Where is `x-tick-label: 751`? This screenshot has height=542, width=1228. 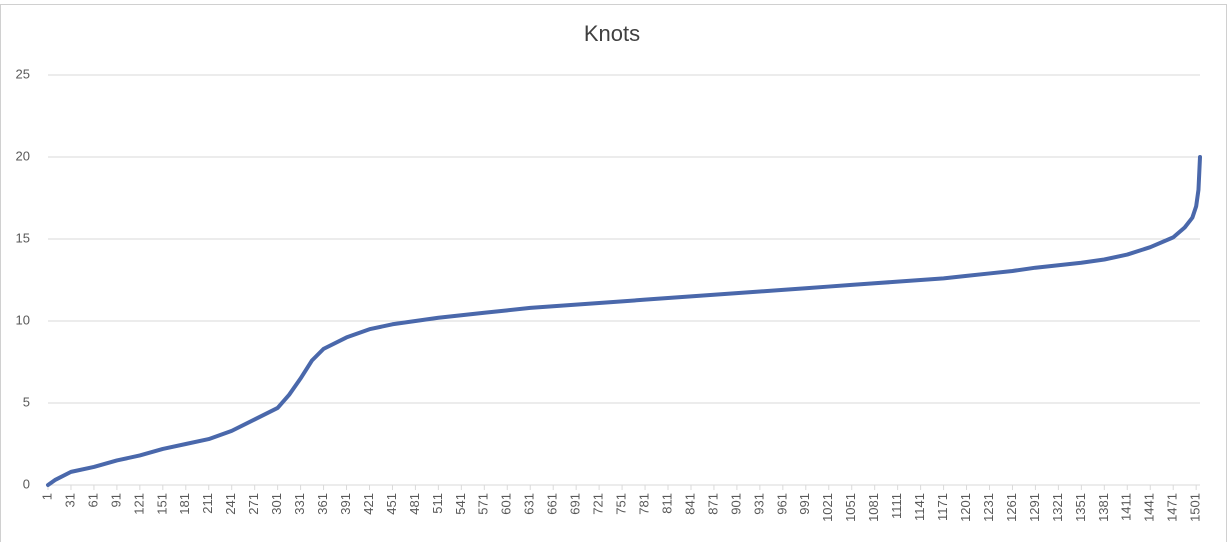 x-tick-label: 751 is located at coordinates (621, 504).